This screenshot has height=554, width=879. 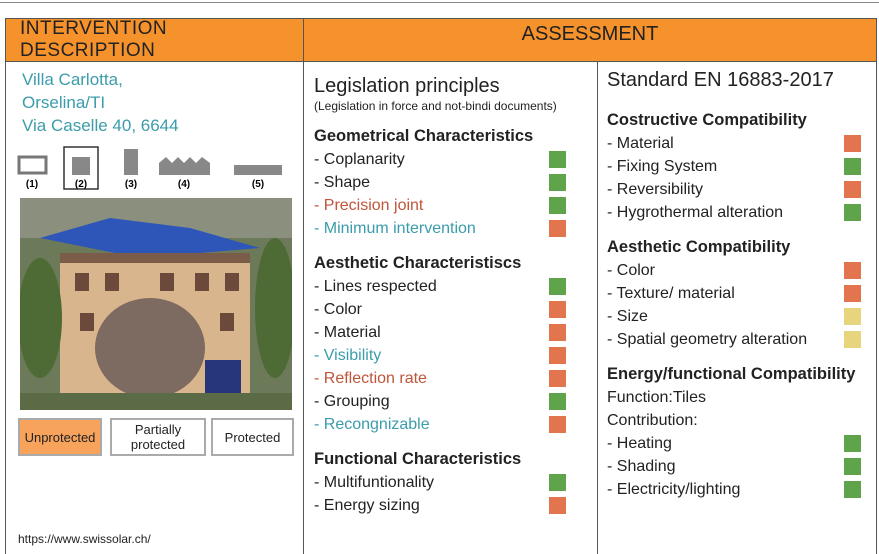 I want to click on protection-level: Partially protected, so click(x=158, y=437).